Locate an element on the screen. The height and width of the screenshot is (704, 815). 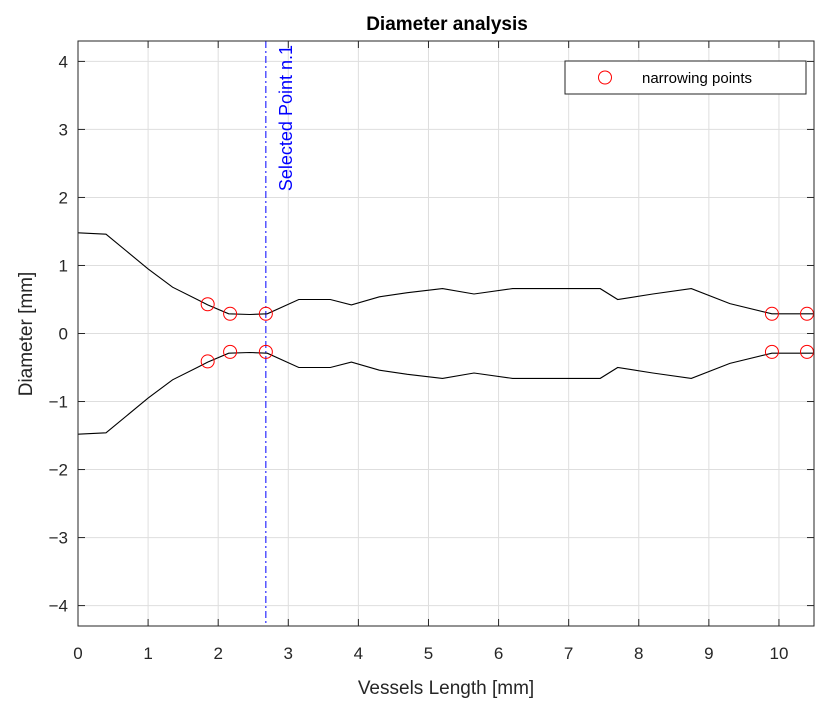
y-tick-label: −4 is located at coordinates (58, 606).